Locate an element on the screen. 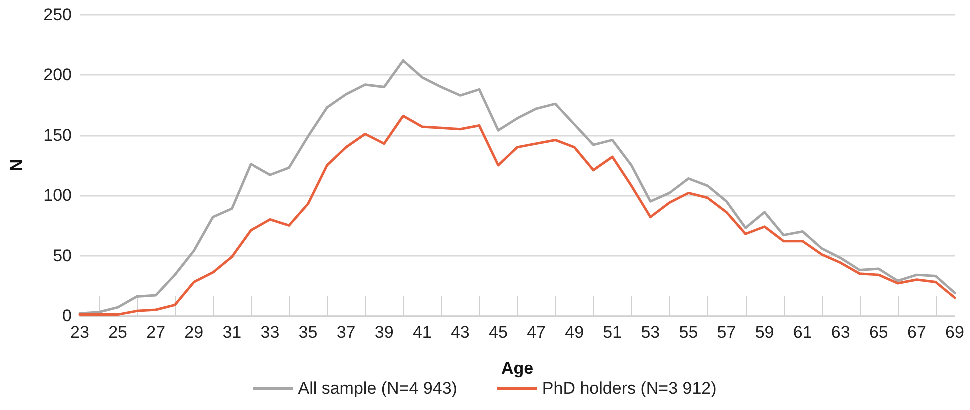 The image size is (970, 410). x-tick-label: 25 is located at coordinates (118, 332).